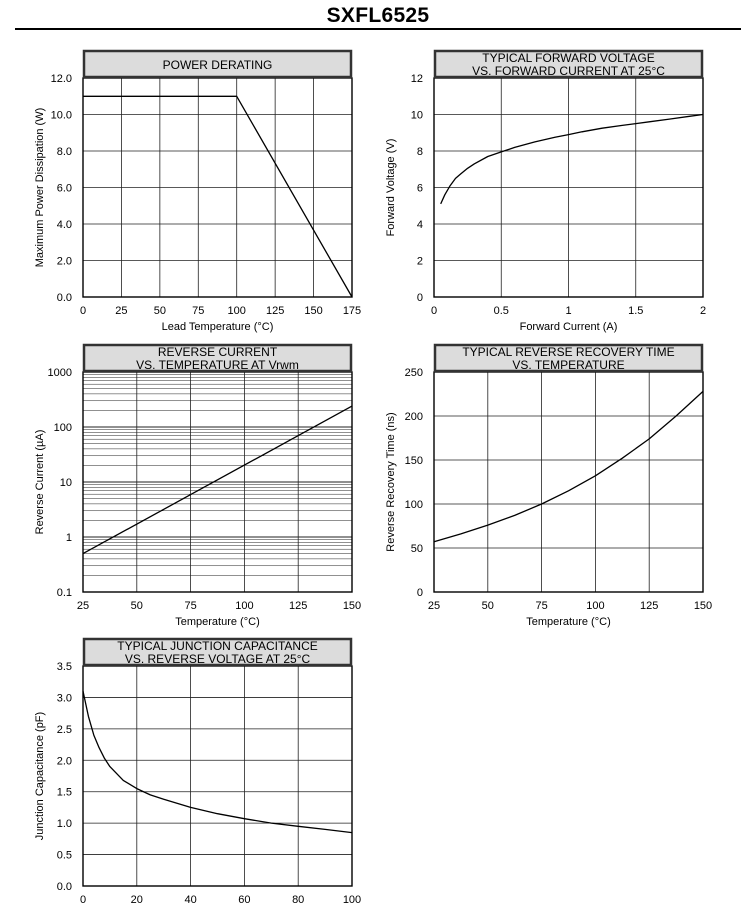  Describe the element at coordinates (40, 776) in the screenshot. I see `y-axis-label: Junction Capacitance (pF)` at that location.